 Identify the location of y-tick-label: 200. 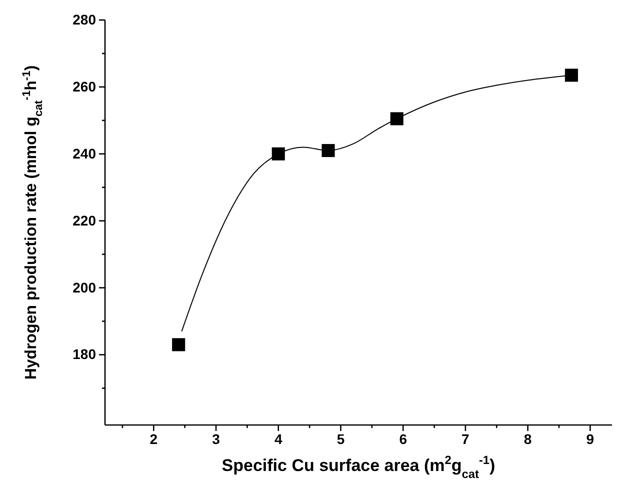
(84, 287).